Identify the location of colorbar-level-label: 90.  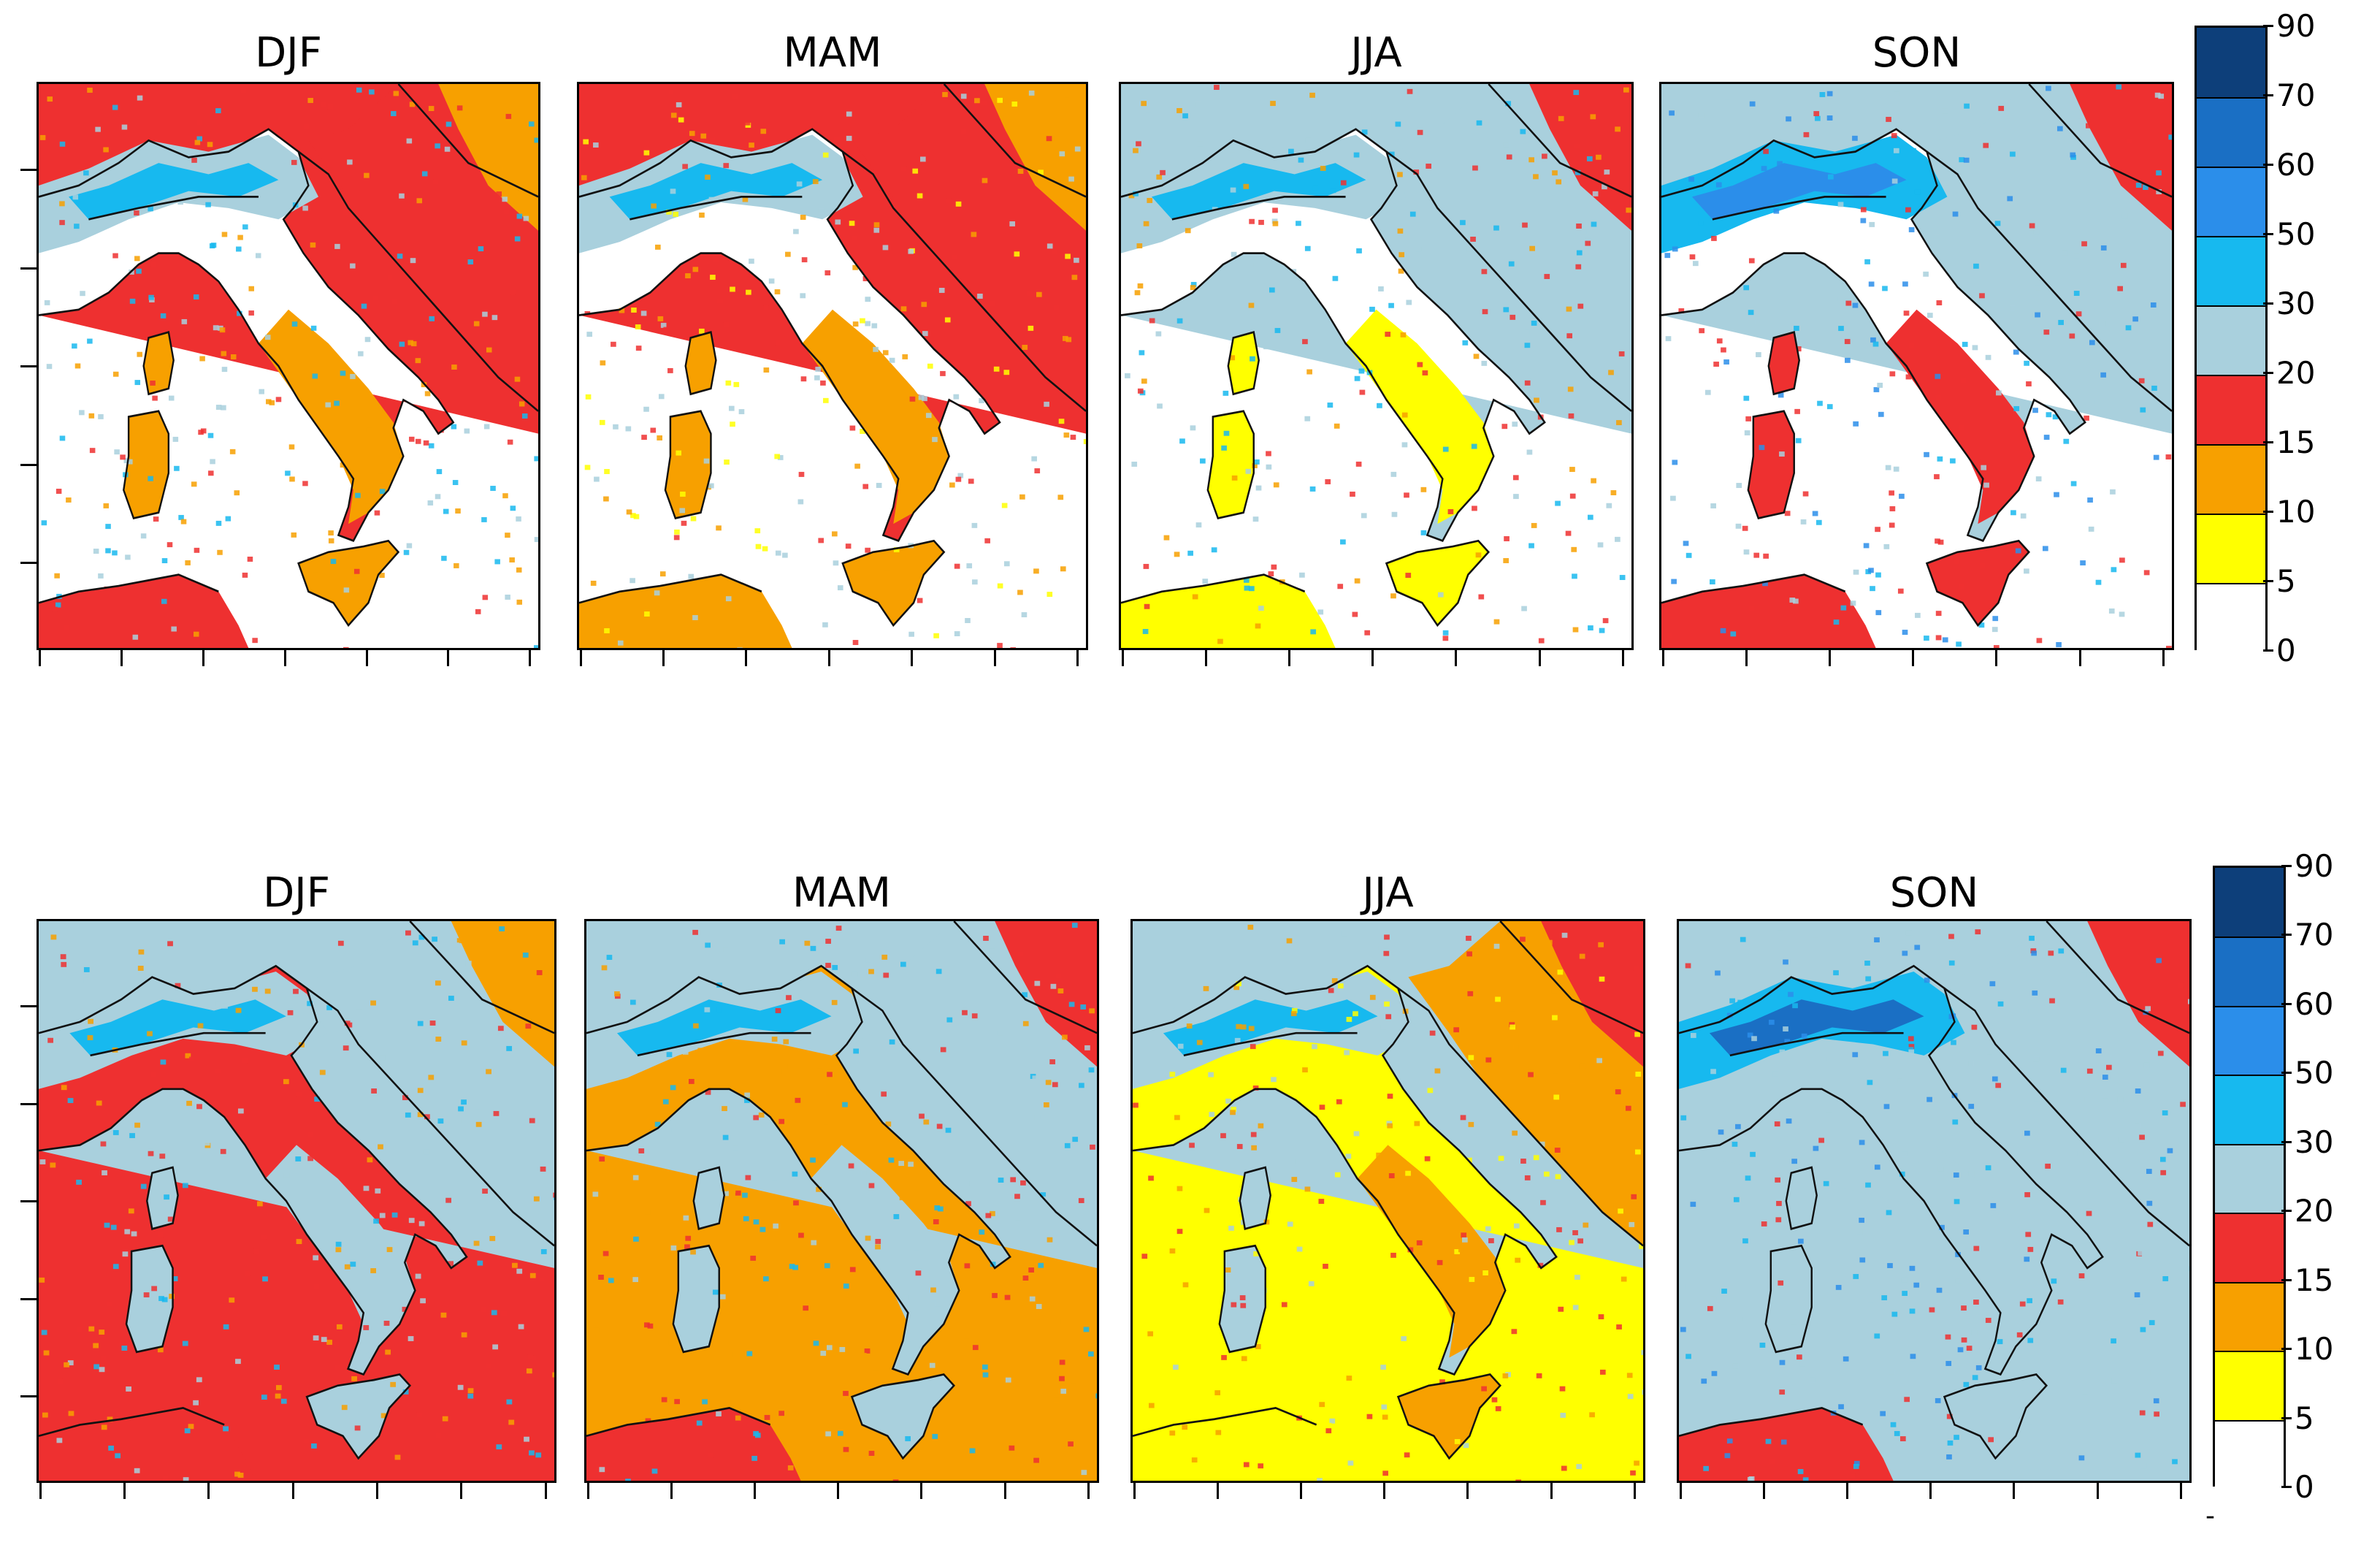
(2314, 866).